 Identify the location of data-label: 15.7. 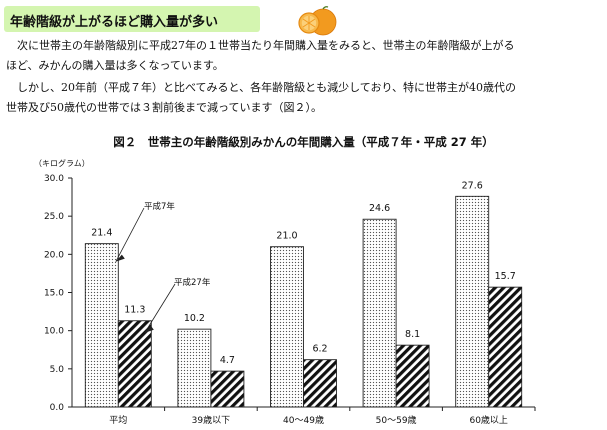
(505, 276).